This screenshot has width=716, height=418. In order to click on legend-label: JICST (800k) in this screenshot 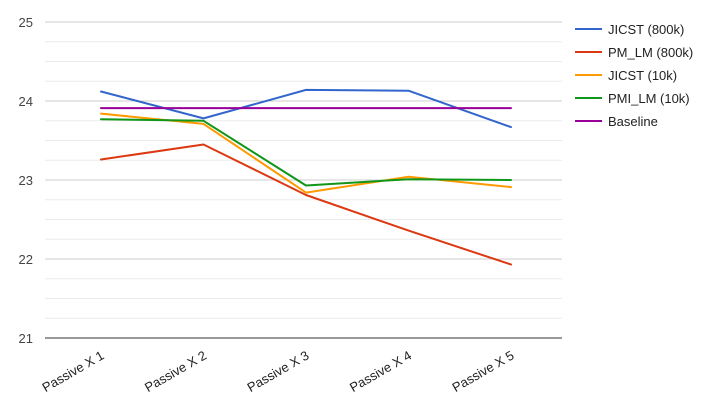, I will do `click(646, 29)`.